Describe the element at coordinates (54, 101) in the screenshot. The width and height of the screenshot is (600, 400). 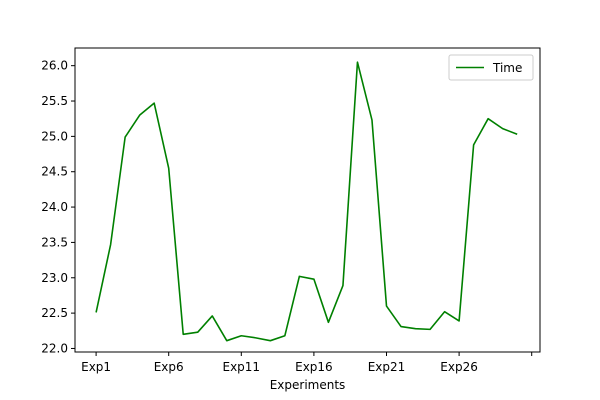
I see `y-tick-label: 25.5` at that location.